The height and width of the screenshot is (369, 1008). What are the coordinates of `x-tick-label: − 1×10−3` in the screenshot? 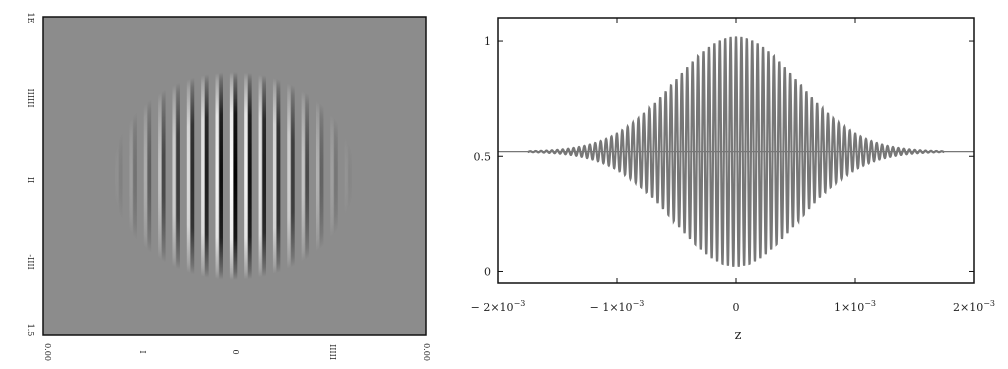 It's located at (617, 306).